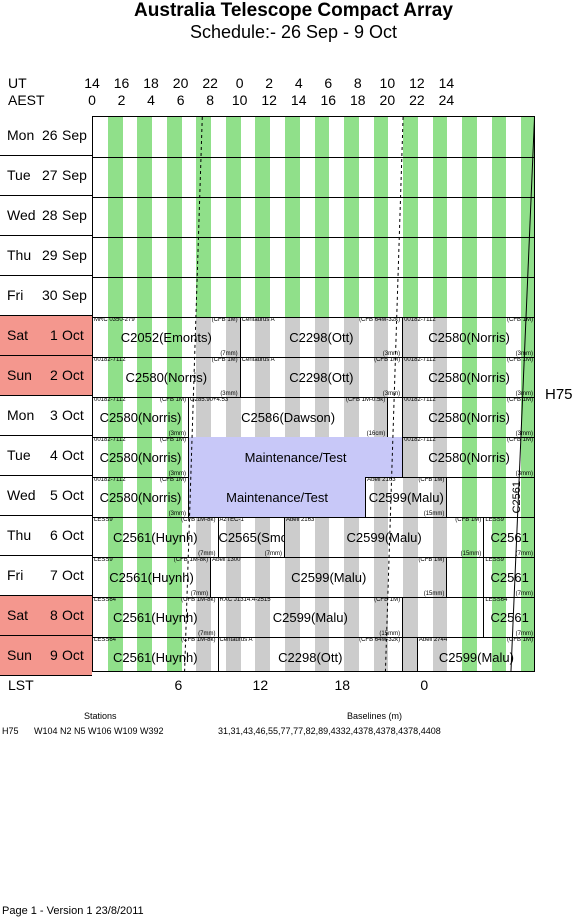  What do you see at coordinates (509, 617) in the screenshot?
I see `schedule-block: LESS64 C2561 (7mm)` at bounding box center [509, 617].